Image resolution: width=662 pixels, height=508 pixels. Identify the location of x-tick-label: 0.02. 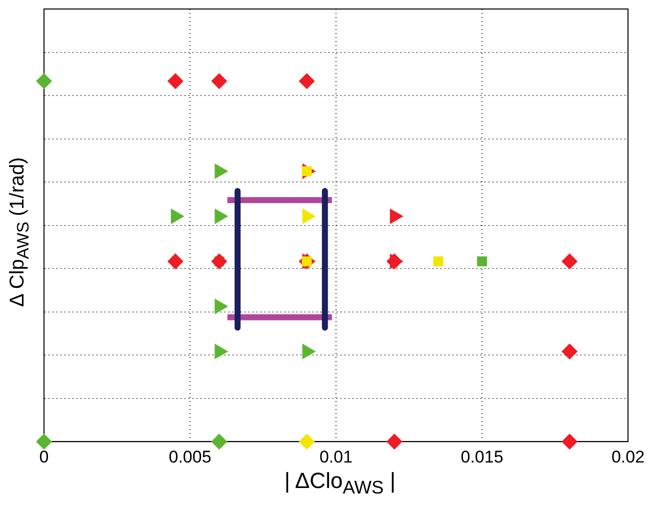
(628, 456).